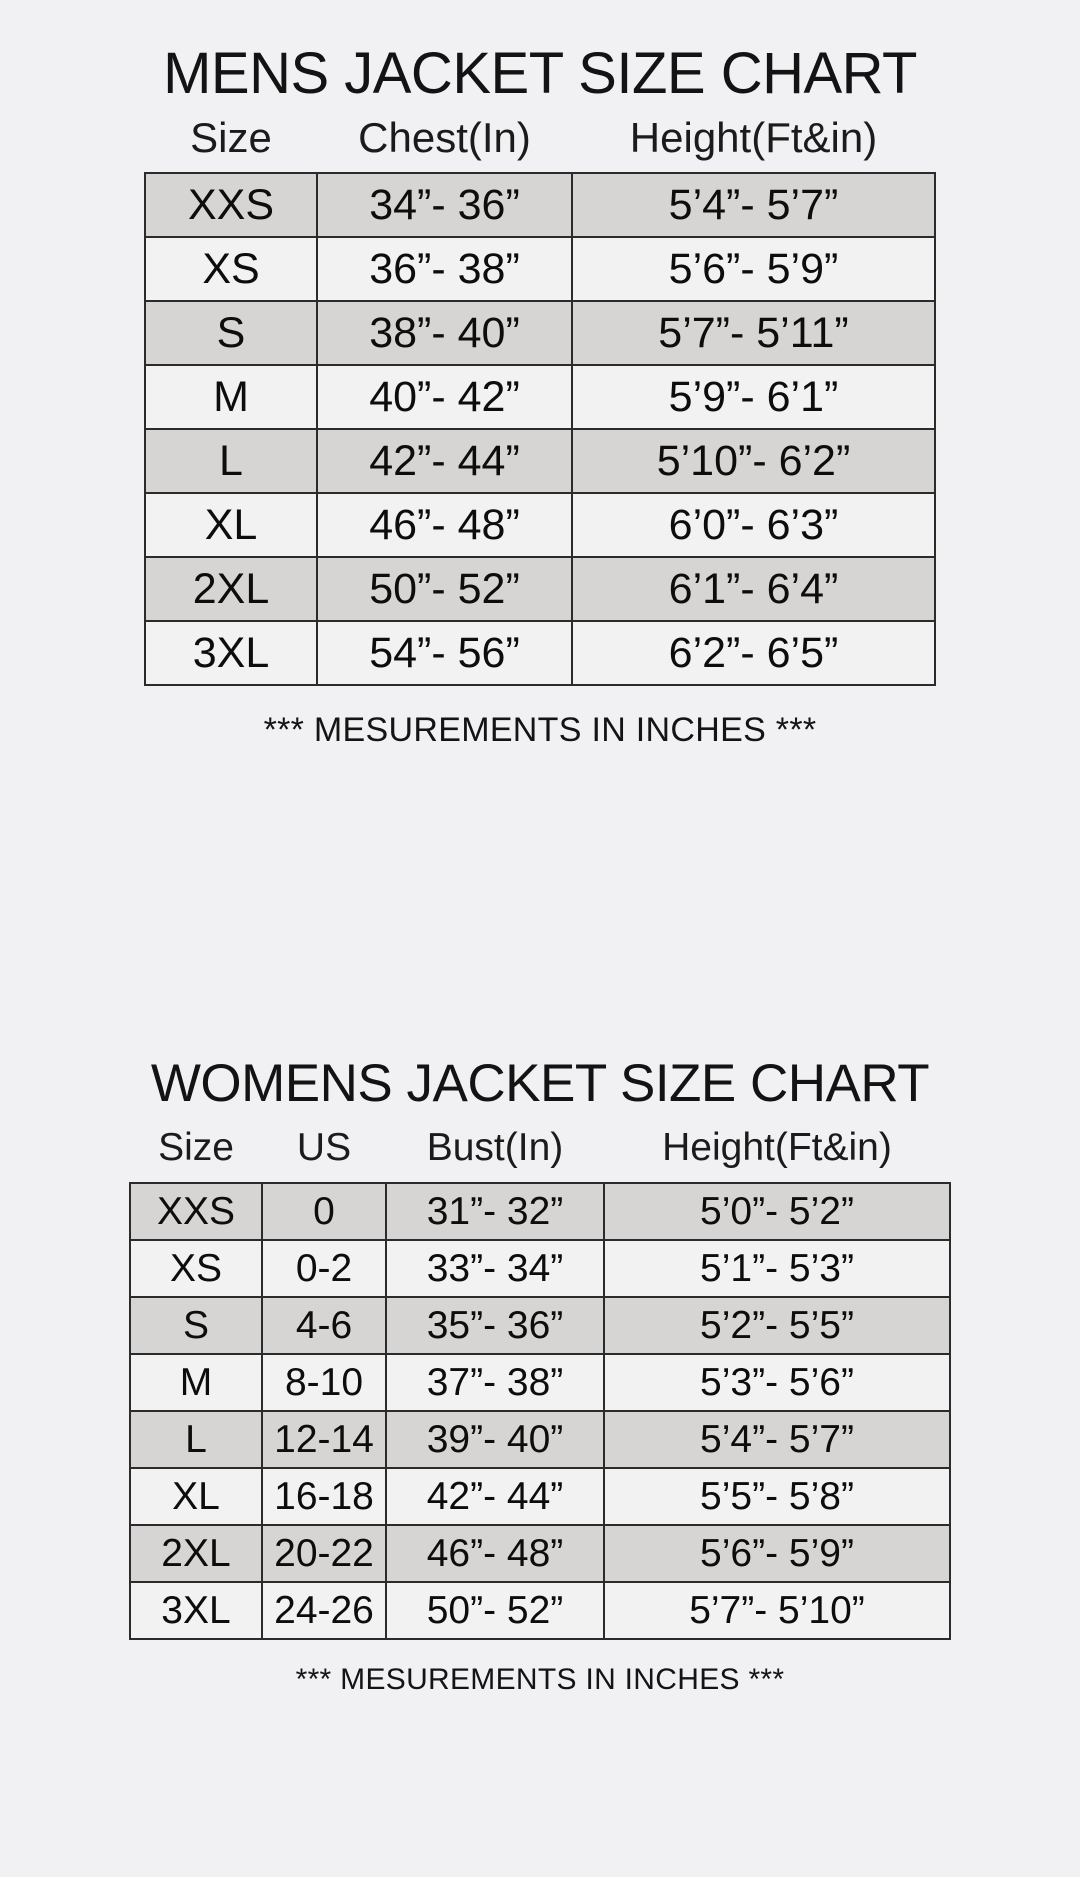 This screenshot has width=1080, height=1877. What do you see at coordinates (444, 589) in the screenshot?
I see `cell-chest: 50”- 52”` at bounding box center [444, 589].